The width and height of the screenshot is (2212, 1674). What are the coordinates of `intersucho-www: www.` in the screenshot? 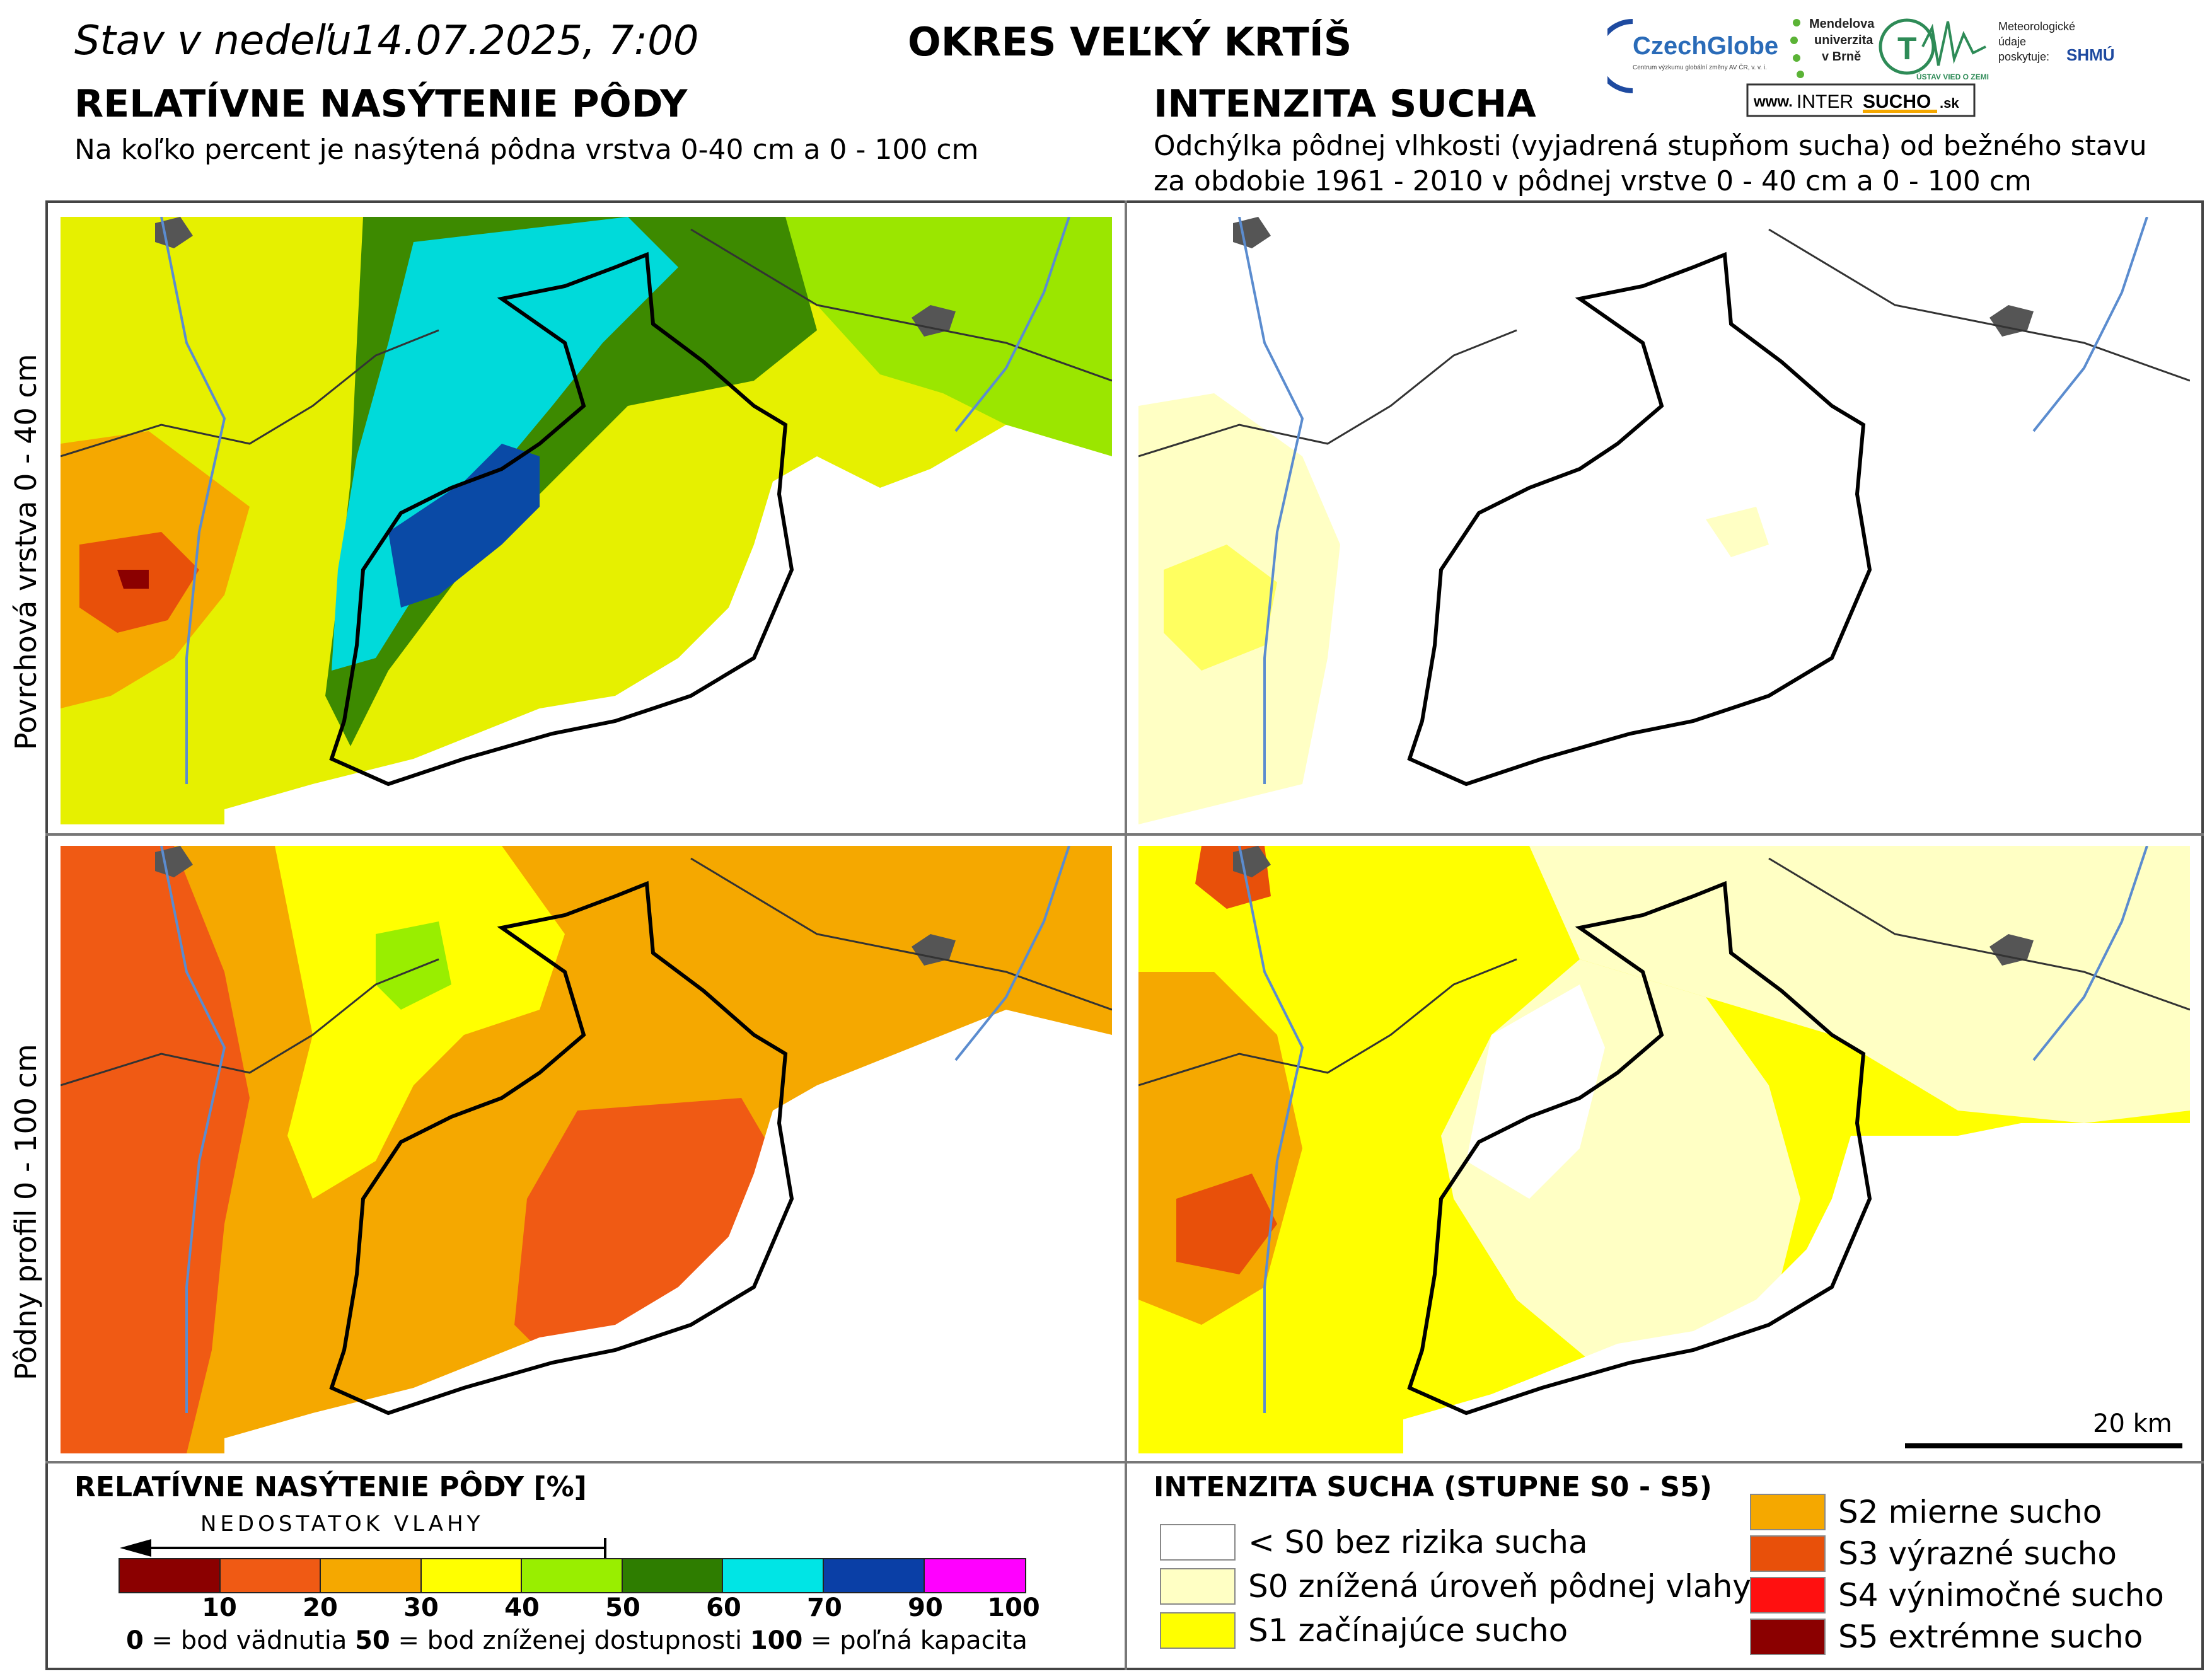 It's located at (1773, 101).